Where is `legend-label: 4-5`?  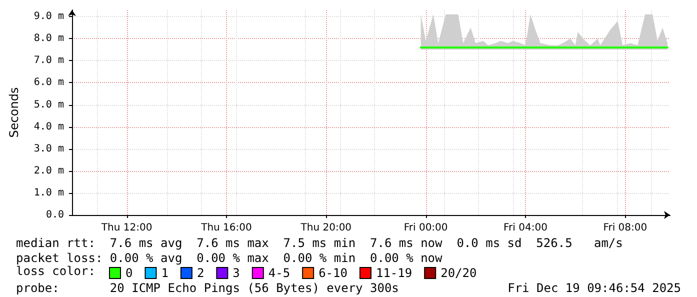 legend-label: 4-5 is located at coordinates (279, 273).